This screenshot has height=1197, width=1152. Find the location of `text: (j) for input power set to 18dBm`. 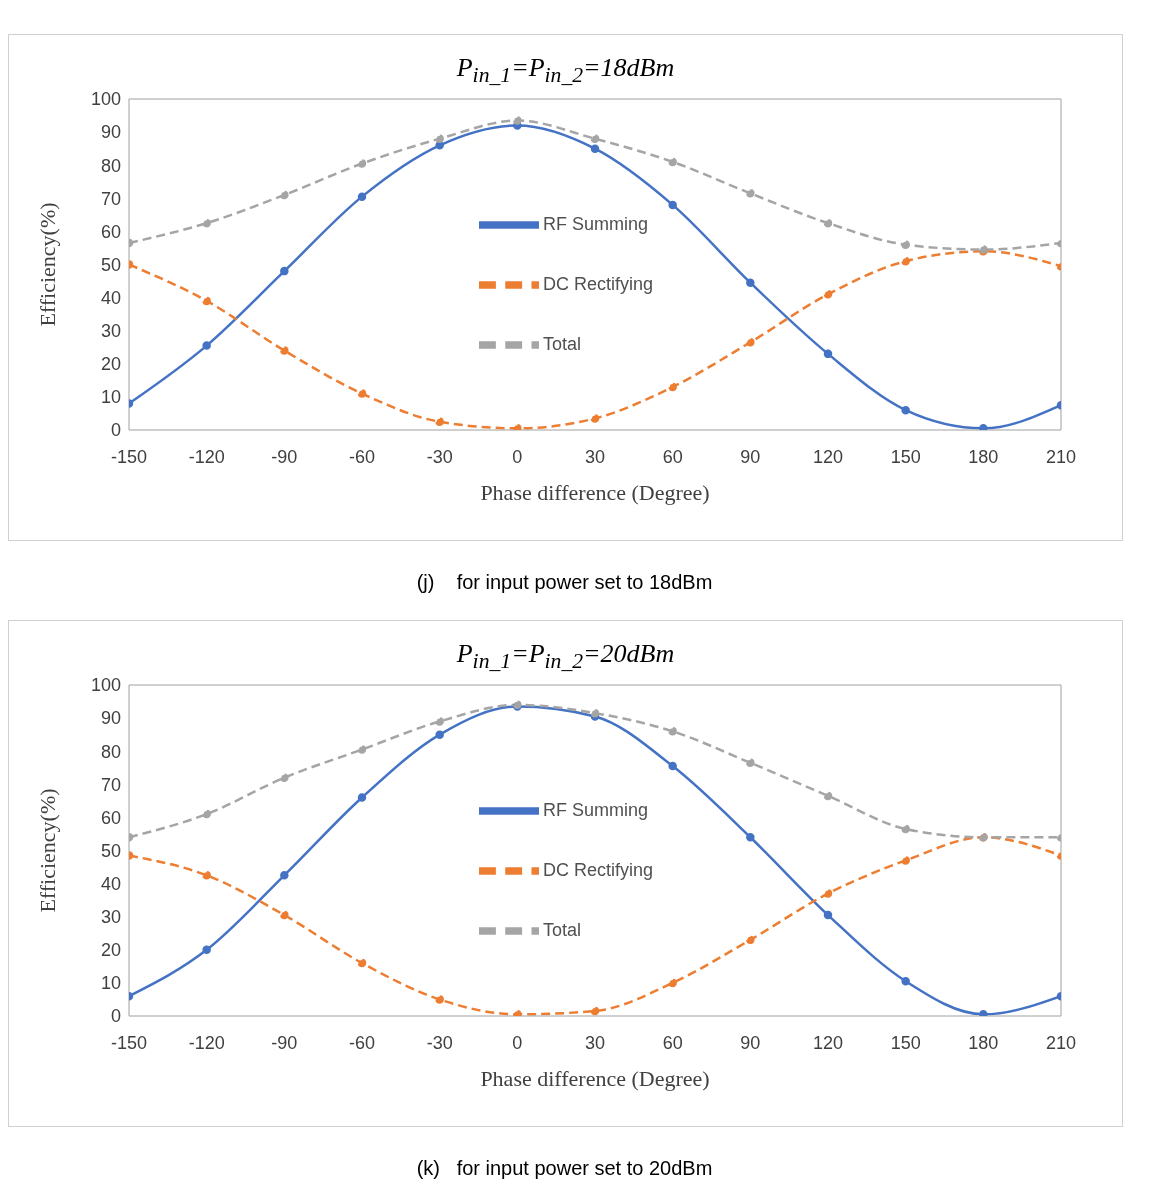

text: (j) for input power set to 18dBm is located at coordinates (564, 582).